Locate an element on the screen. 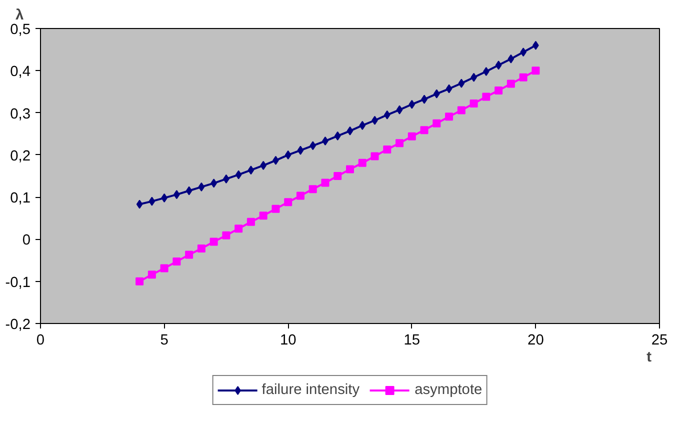  y-tick-label: -0,2 is located at coordinates (18, 325).